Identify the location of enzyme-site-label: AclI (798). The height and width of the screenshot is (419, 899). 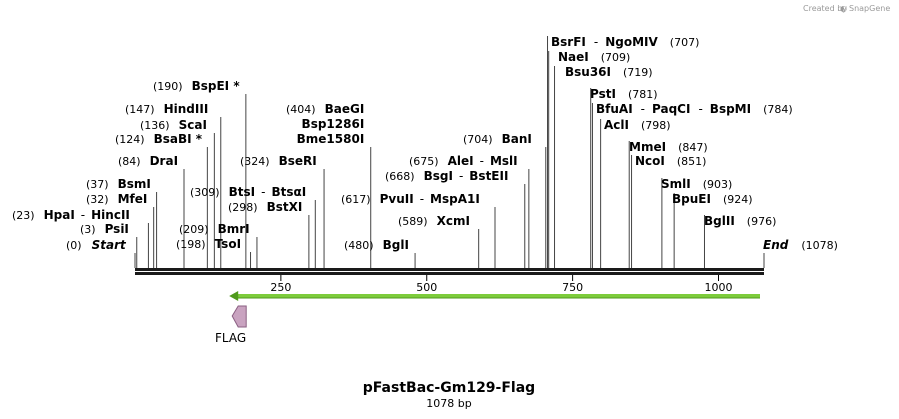
(637, 125).